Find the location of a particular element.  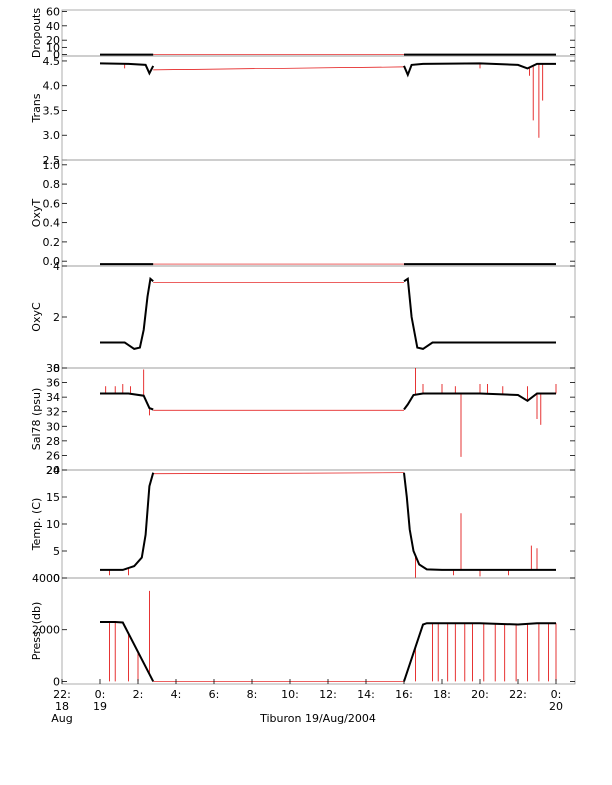

x-tick-label: 20 is located at coordinates (556, 706).